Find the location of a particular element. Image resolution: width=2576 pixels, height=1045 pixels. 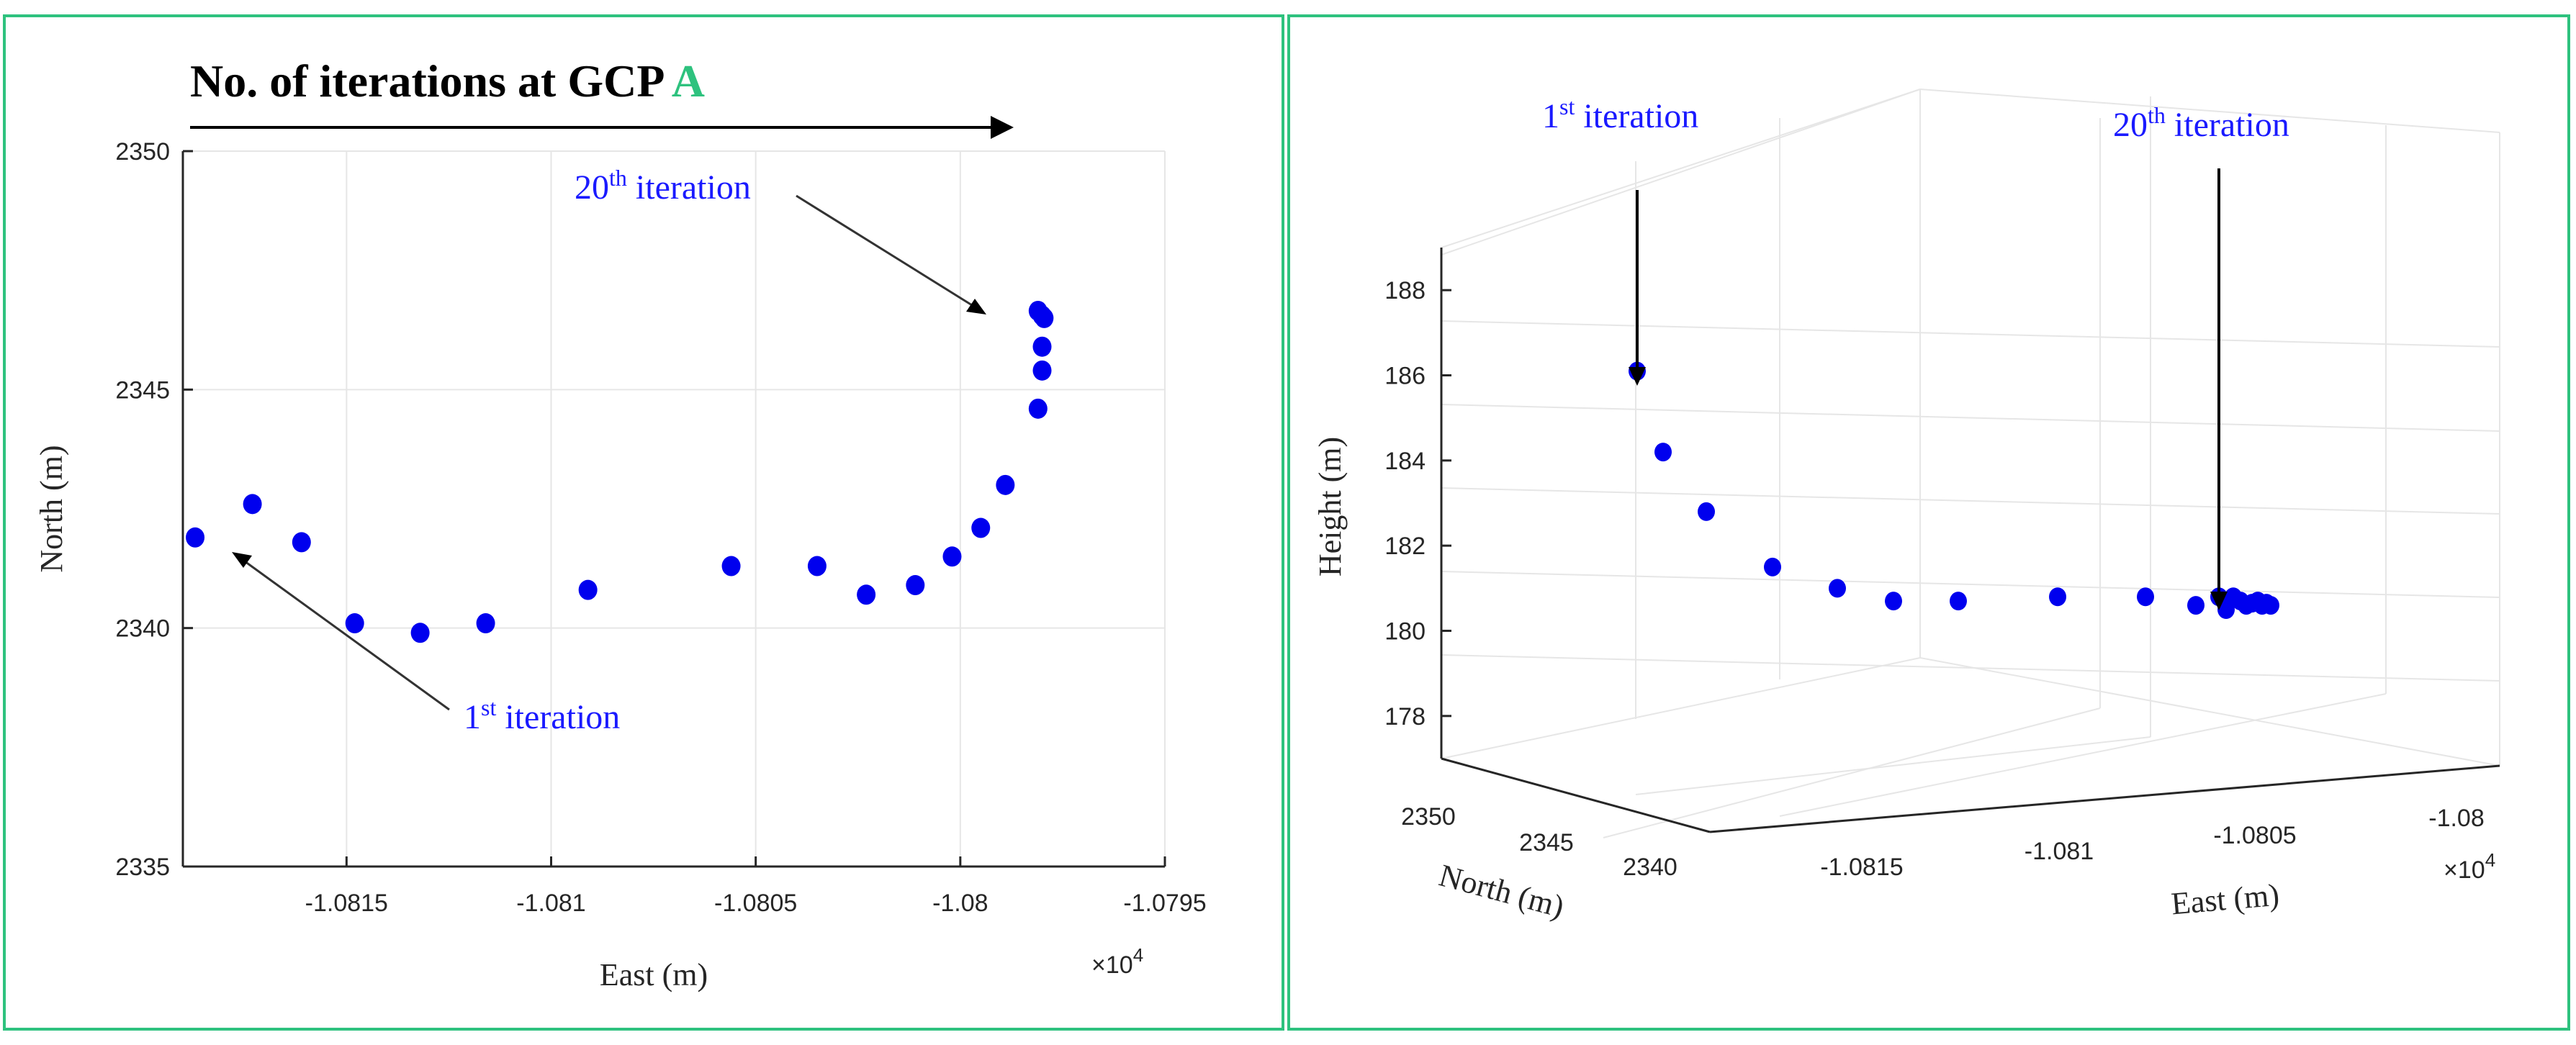

chart-title-text: No. of iterations at GCP is located at coordinates (427, 81).